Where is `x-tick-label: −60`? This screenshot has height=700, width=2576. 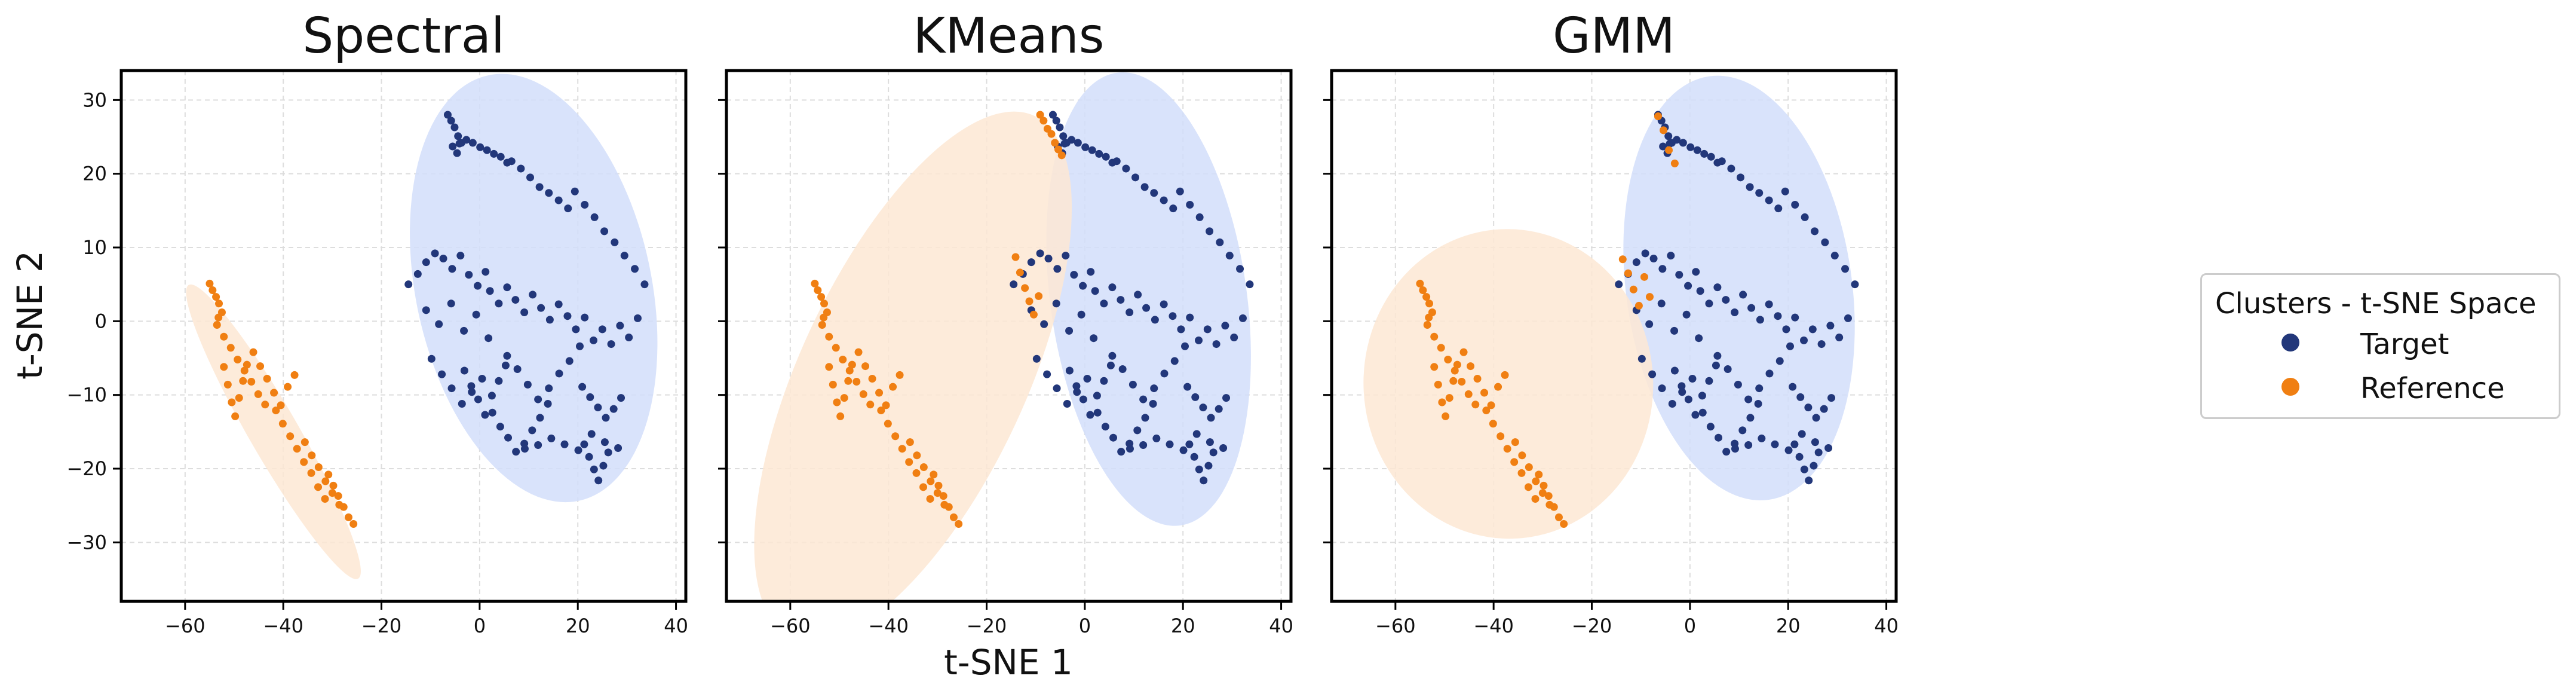
x-tick-label: −60 is located at coordinates (790, 626).